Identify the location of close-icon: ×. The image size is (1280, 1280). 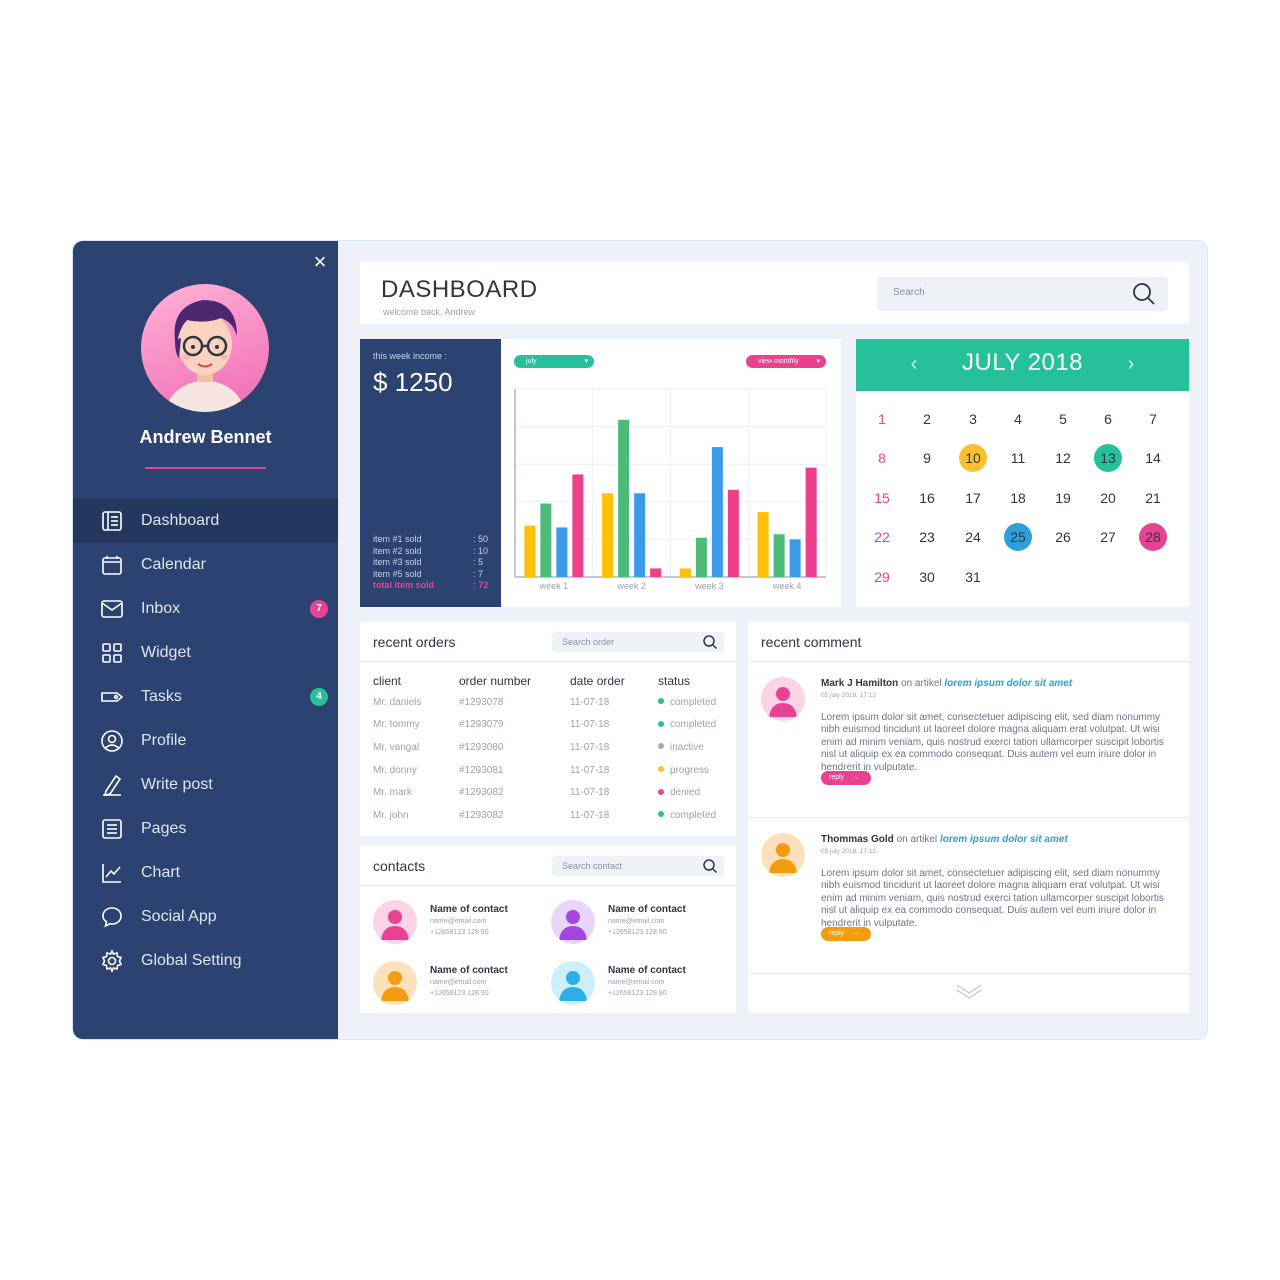
(320, 261).